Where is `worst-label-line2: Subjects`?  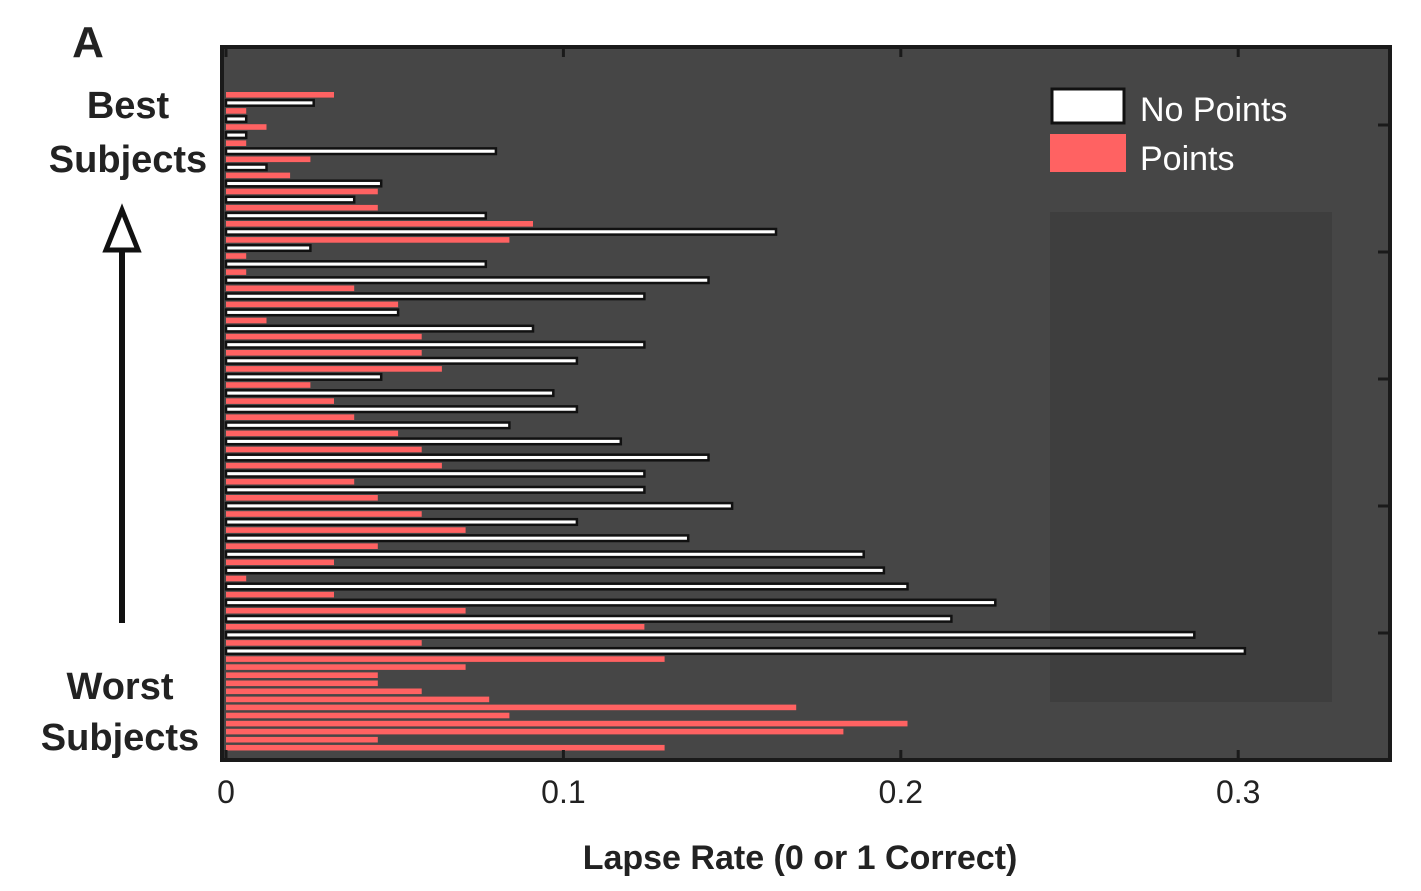 worst-label-line2: Subjects is located at coordinates (120, 738).